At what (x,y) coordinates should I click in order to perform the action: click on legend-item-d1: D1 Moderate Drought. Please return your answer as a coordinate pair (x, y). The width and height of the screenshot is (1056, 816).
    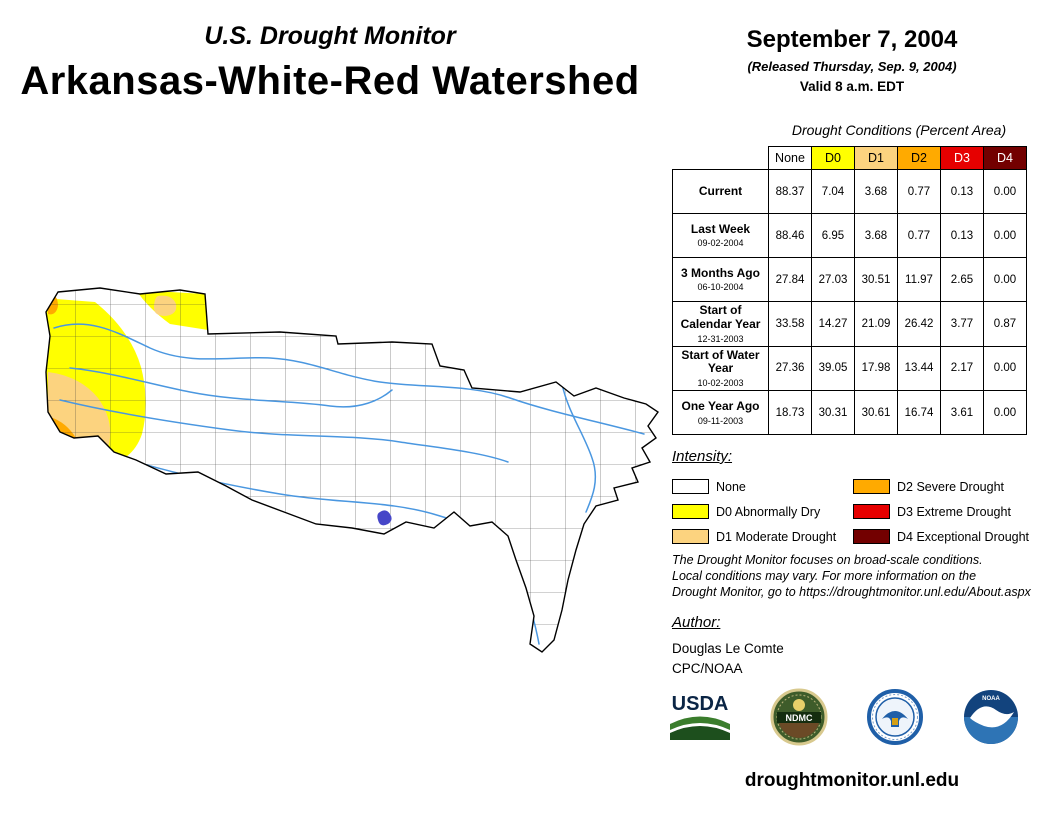
    Looking at the image, I should click on (762, 536).